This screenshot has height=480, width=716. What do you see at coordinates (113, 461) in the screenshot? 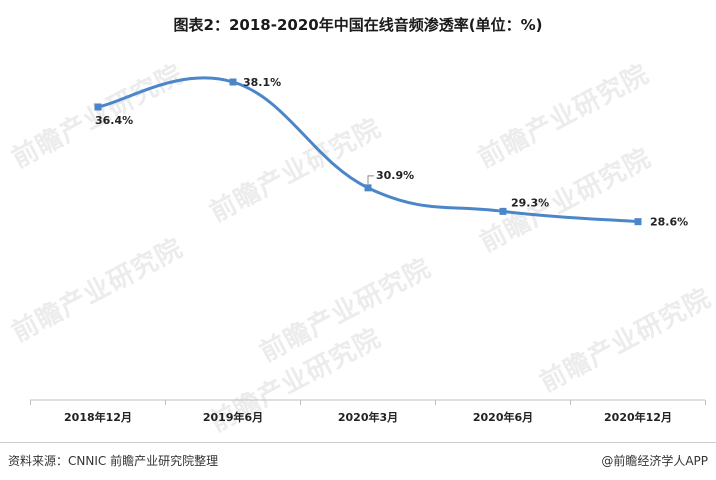
I see `source-note: 资料来源：CNNIC 前瞻产业研究院整理` at bounding box center [113, 461].